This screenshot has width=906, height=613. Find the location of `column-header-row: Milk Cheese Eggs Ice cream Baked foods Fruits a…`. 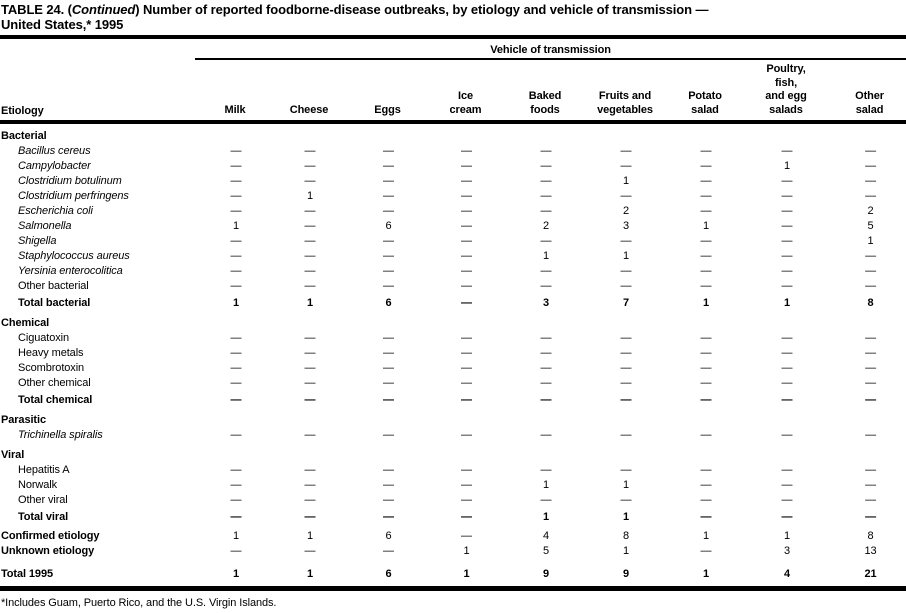

column-header-row: Milk Cheese Eggs Ice cream Baked foods Fruits a… is located at coordinates (453, 91).